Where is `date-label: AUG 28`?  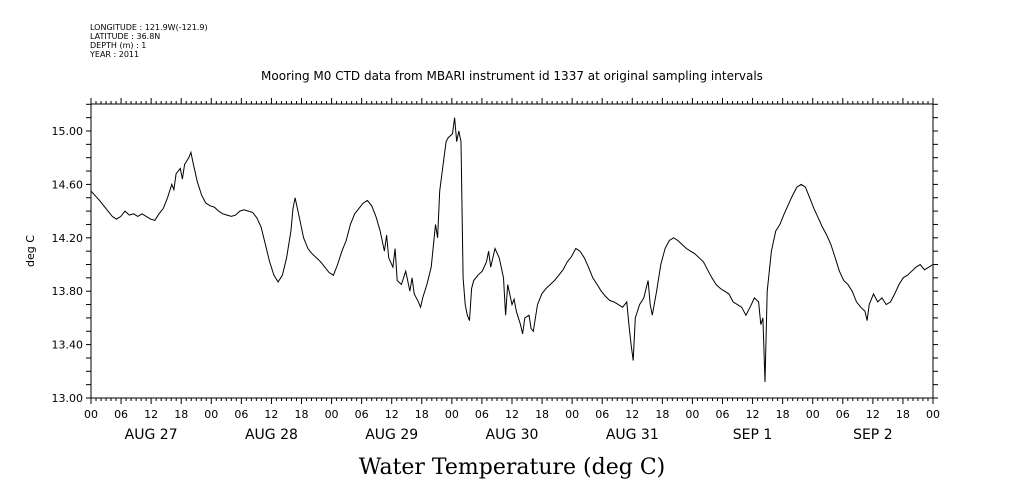
date-label: AUG 28 is located at coordinates (271, 435).